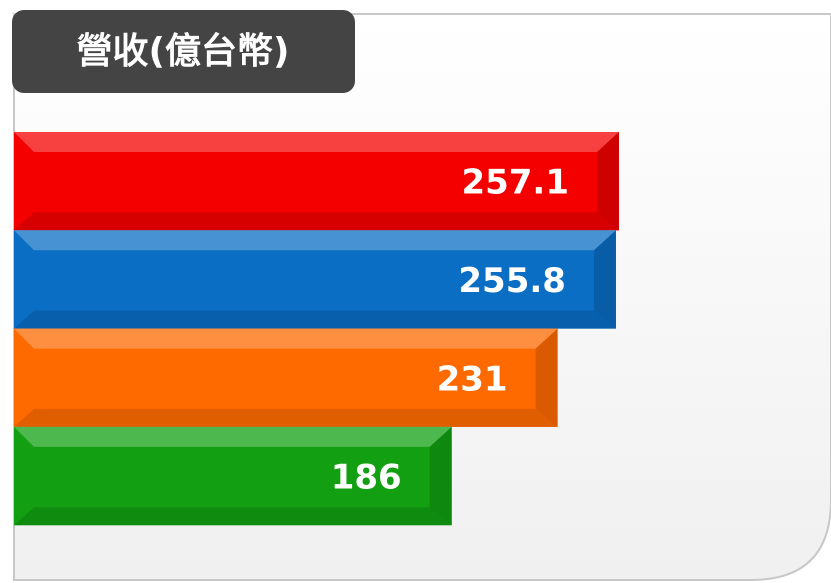 The width and height of the screenshot is (831, 583). What do you see at coordinates (472, 379) in the screenshot?
I see `value-label: 231` at bounding box center [472, 379].